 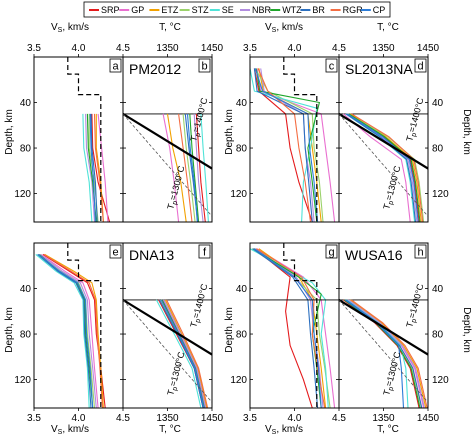 I want to click on x-tick-label-f: 1350, so click(x=167, y=418).